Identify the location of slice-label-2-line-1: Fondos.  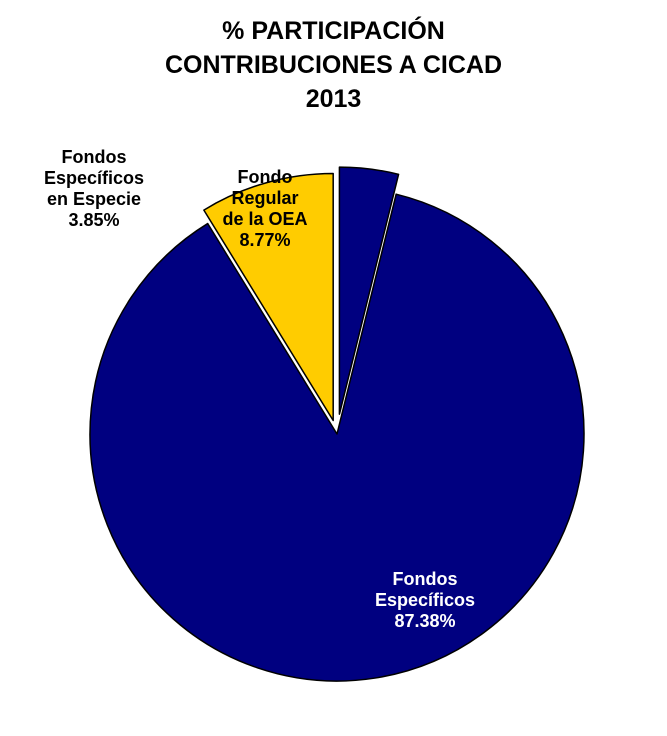
(94, 157).